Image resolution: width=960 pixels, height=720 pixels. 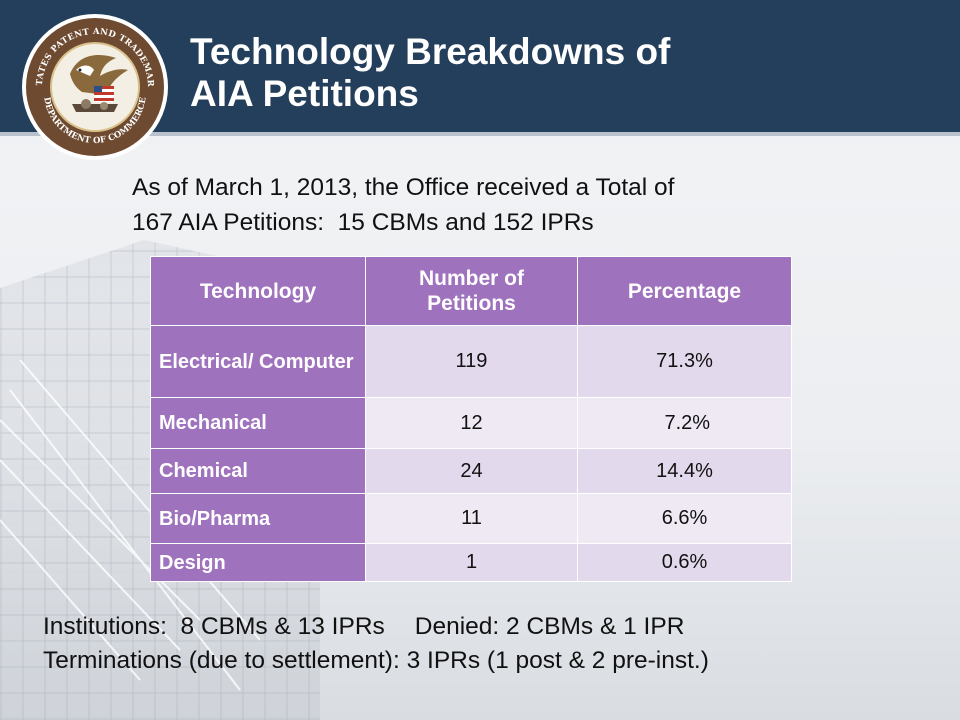 What do you see at coordinates (214, 626) in the screenshot?
I see `institutions-text: Institutions: 8 CBMs & 13 IPRs` at bounding box center [214, 626].